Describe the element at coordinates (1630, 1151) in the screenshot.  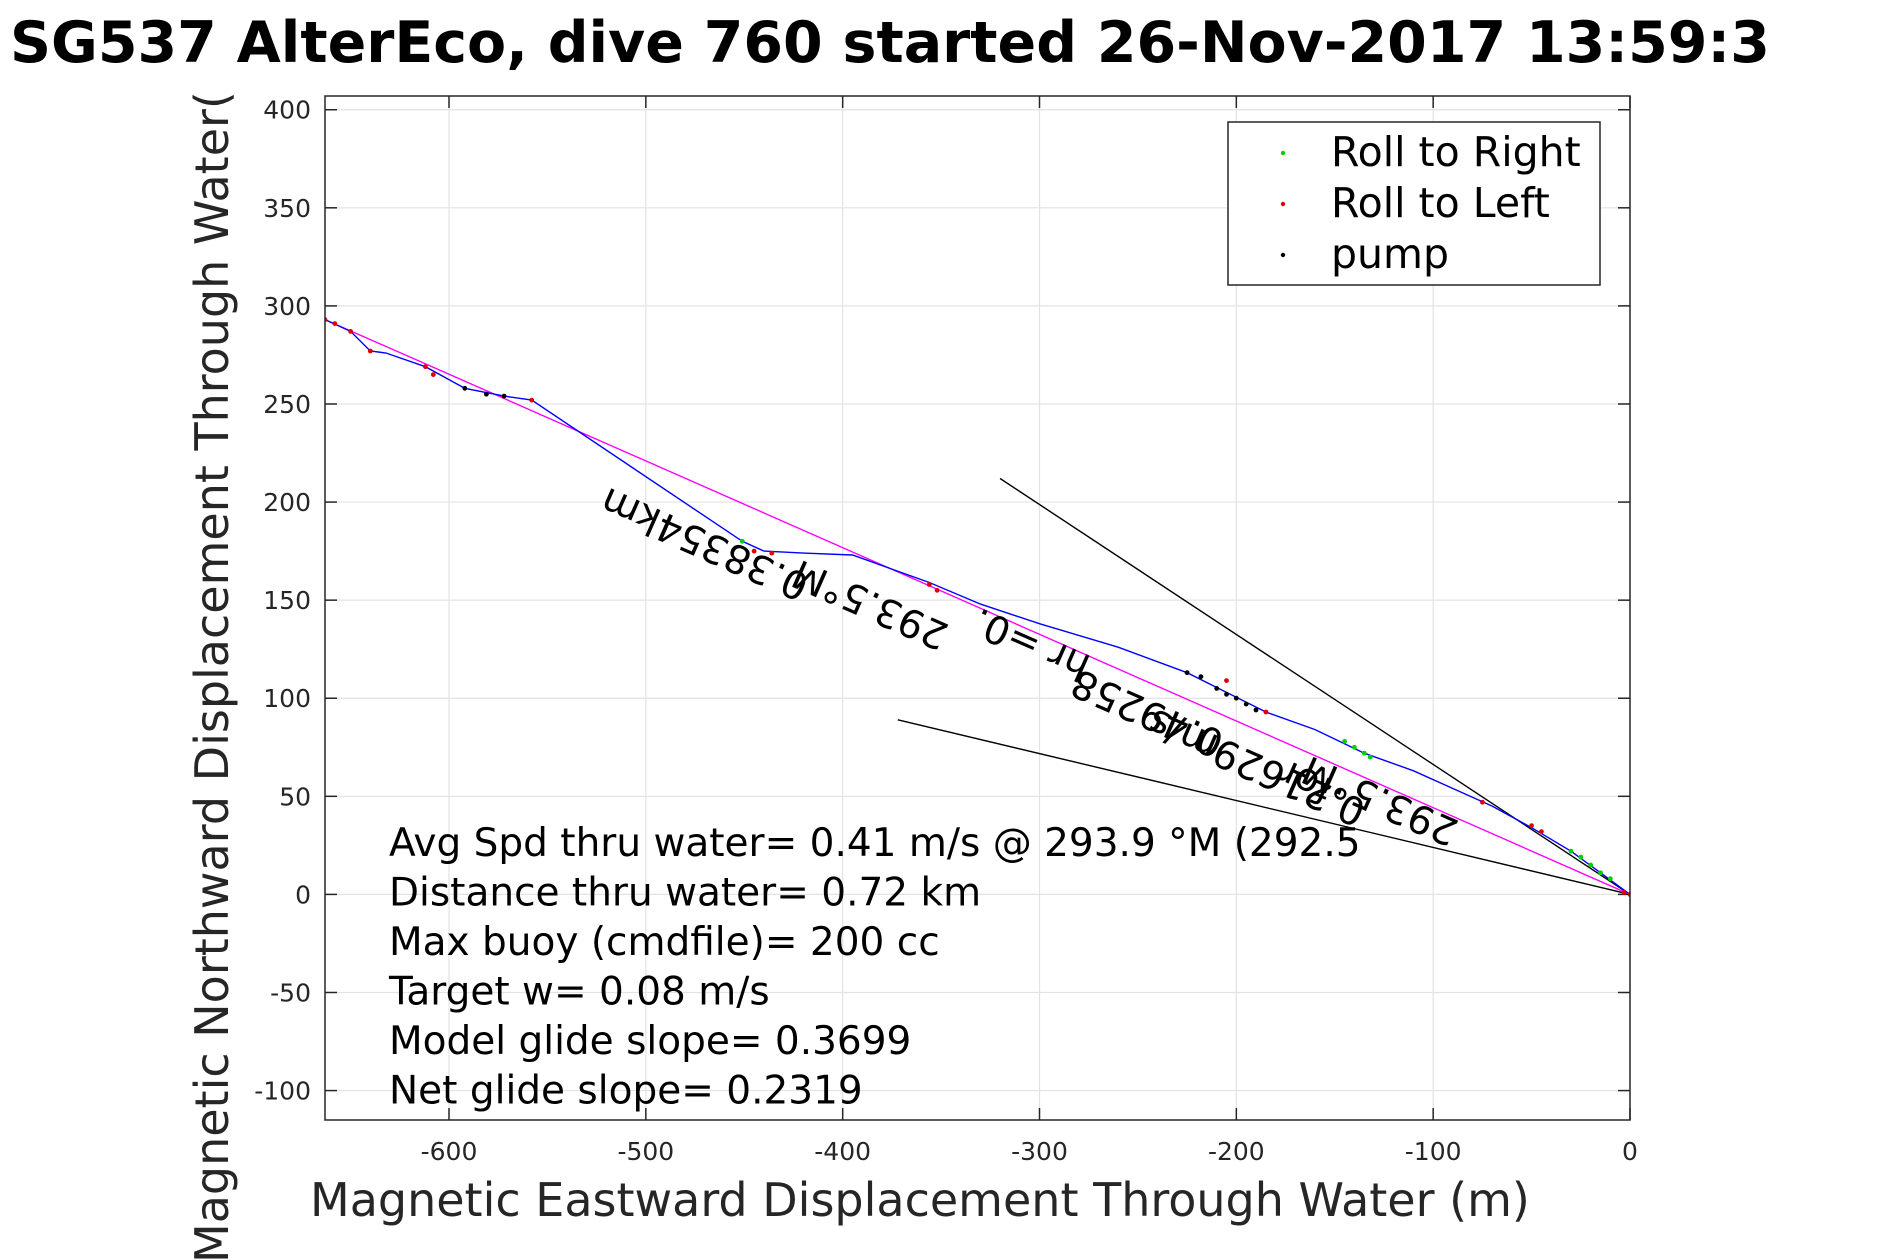
I see `x-tick-label: 0` at that location.